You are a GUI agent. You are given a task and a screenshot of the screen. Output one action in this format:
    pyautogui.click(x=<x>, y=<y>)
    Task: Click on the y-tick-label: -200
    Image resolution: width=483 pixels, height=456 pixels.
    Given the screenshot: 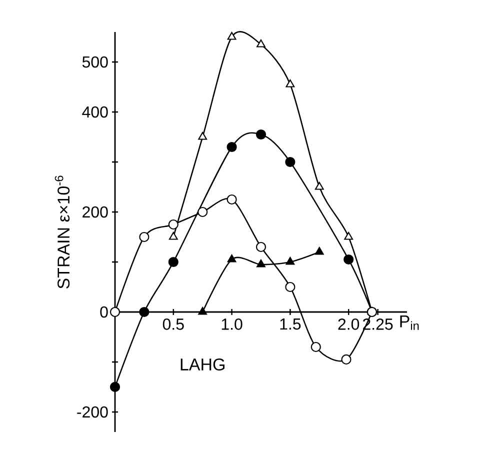 What is the action you would take?
    pyautogui.click(x=92, y=412)
    